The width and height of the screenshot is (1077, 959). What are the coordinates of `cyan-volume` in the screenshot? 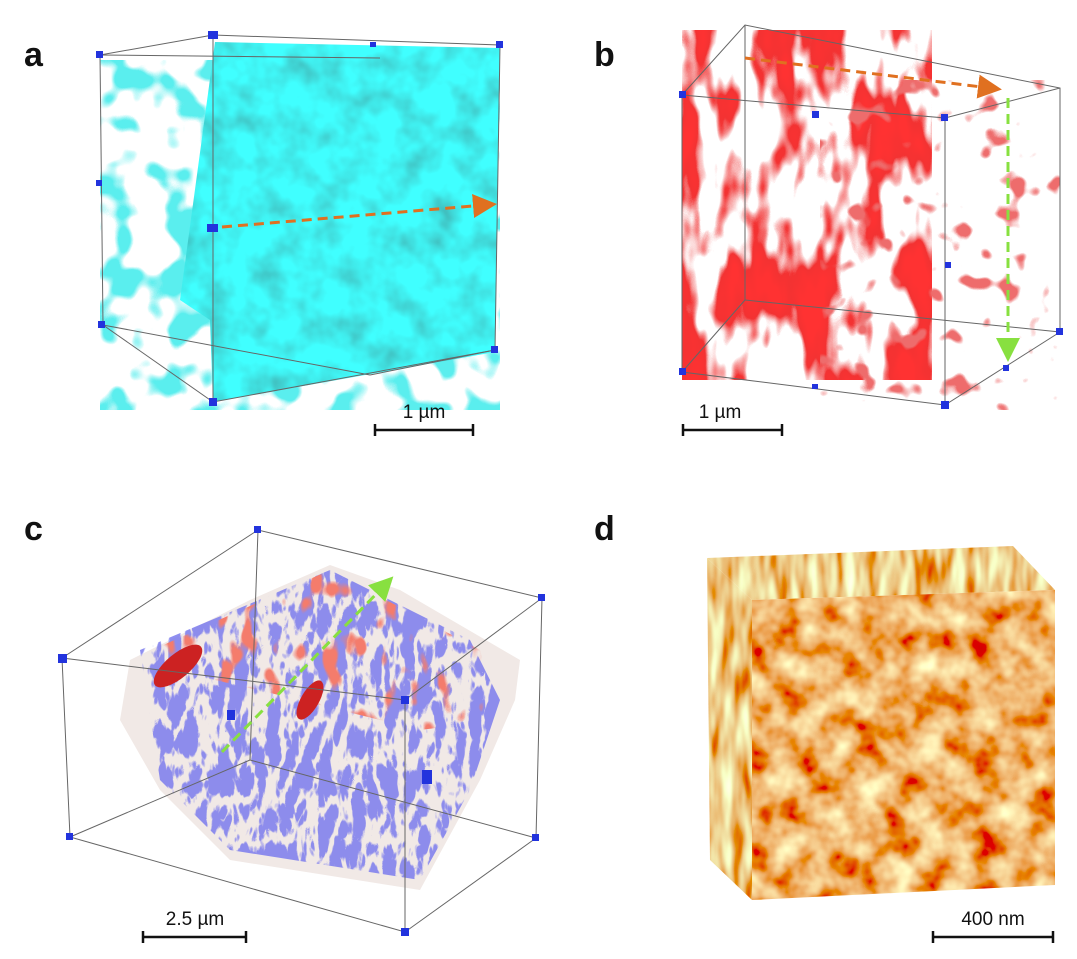 It's located at (340, 222).